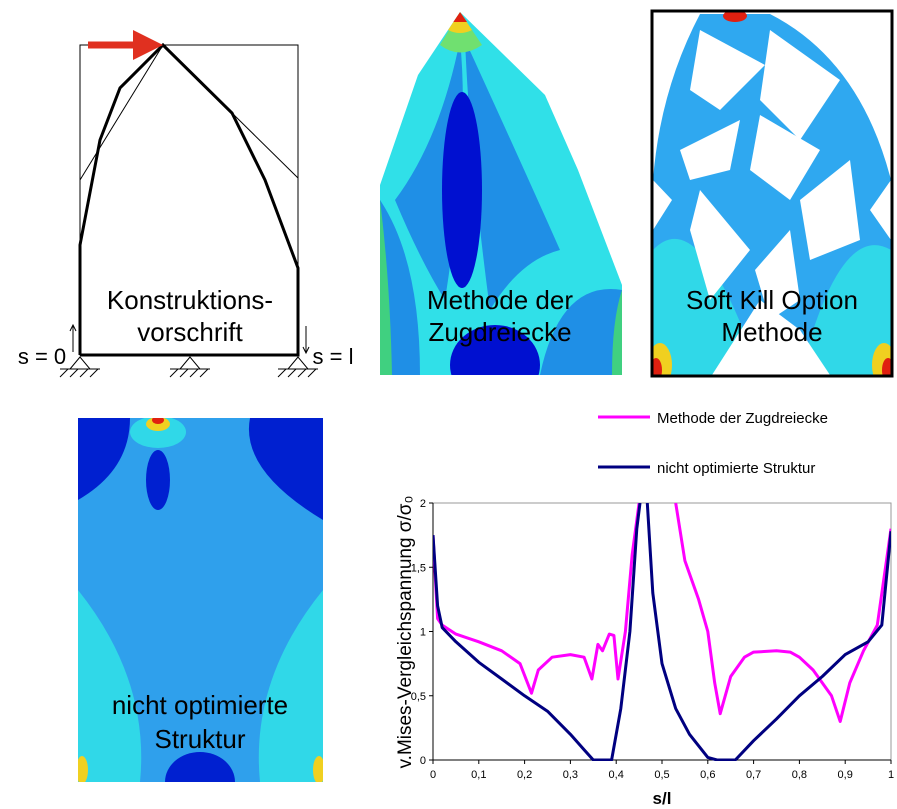 The height and width of the screenshot is (809, 897). I want to click on support-label: s = l, so click(333, 356).